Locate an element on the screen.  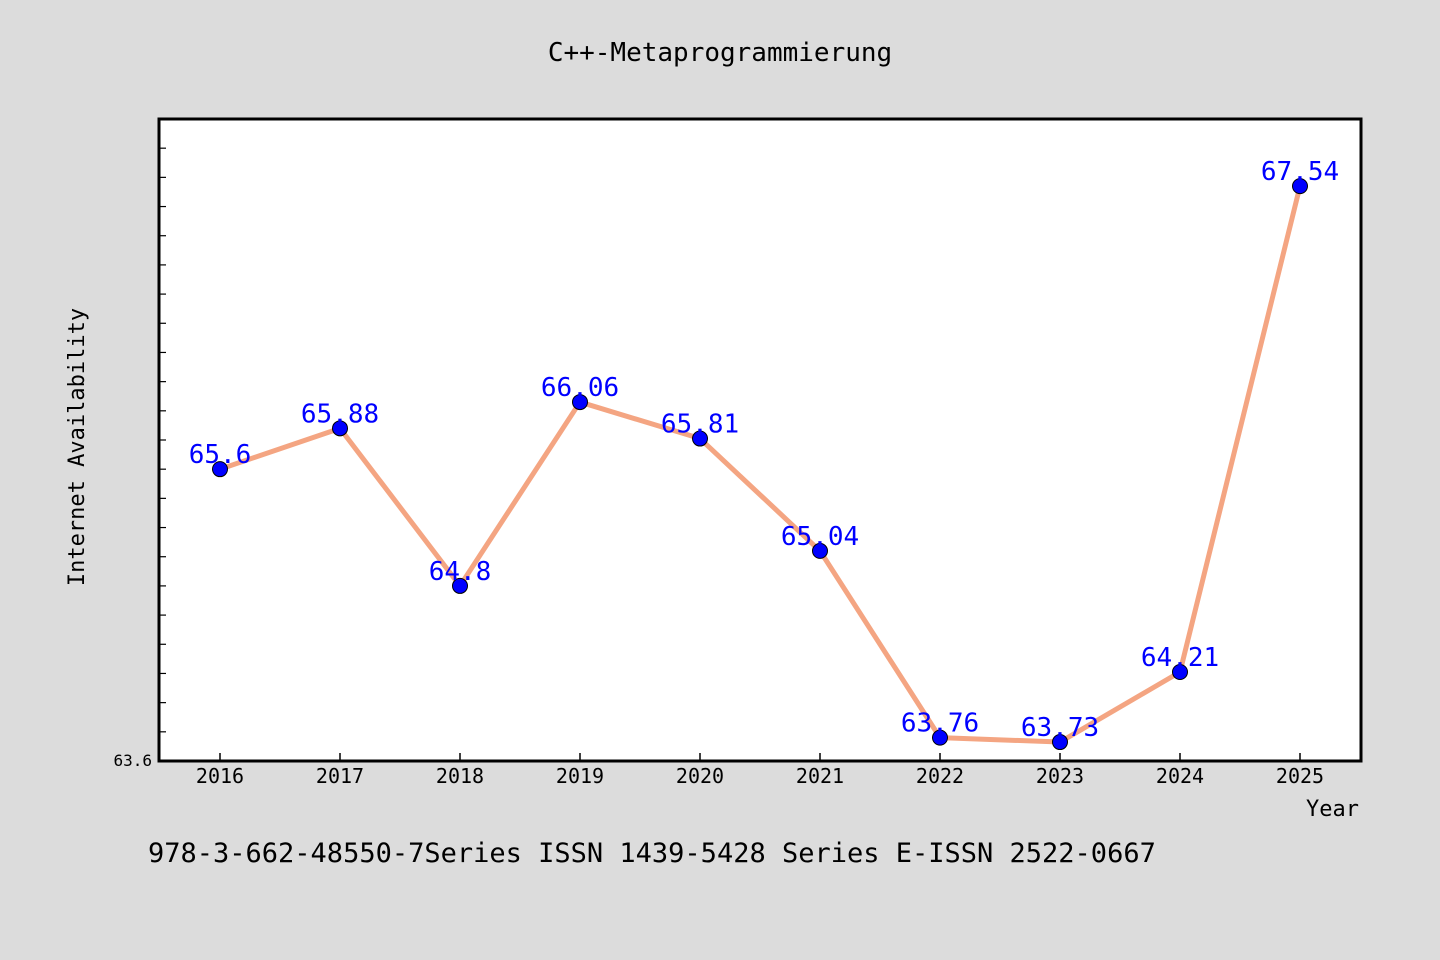
data-label: 63.76 is located at coordinates (940, 724).